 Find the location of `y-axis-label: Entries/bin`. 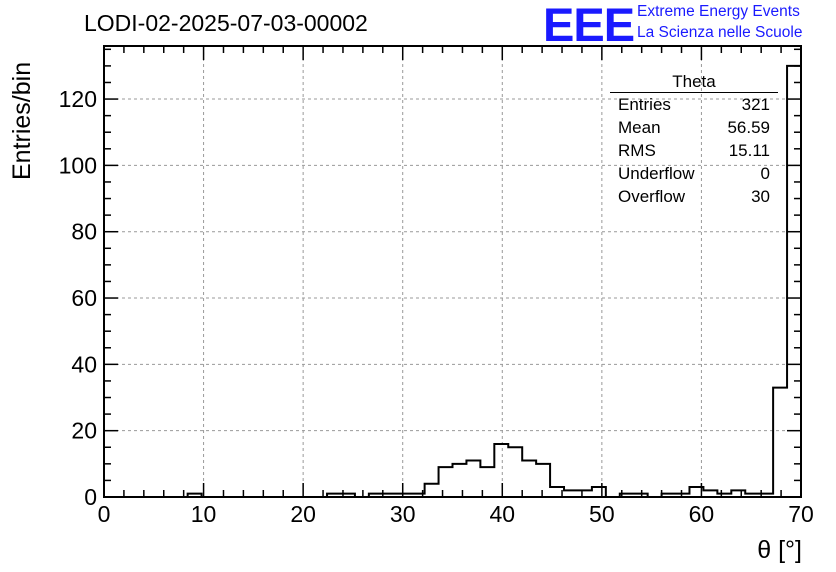

y-axis-label: Entries/bin is located at coordinates (22, 120).